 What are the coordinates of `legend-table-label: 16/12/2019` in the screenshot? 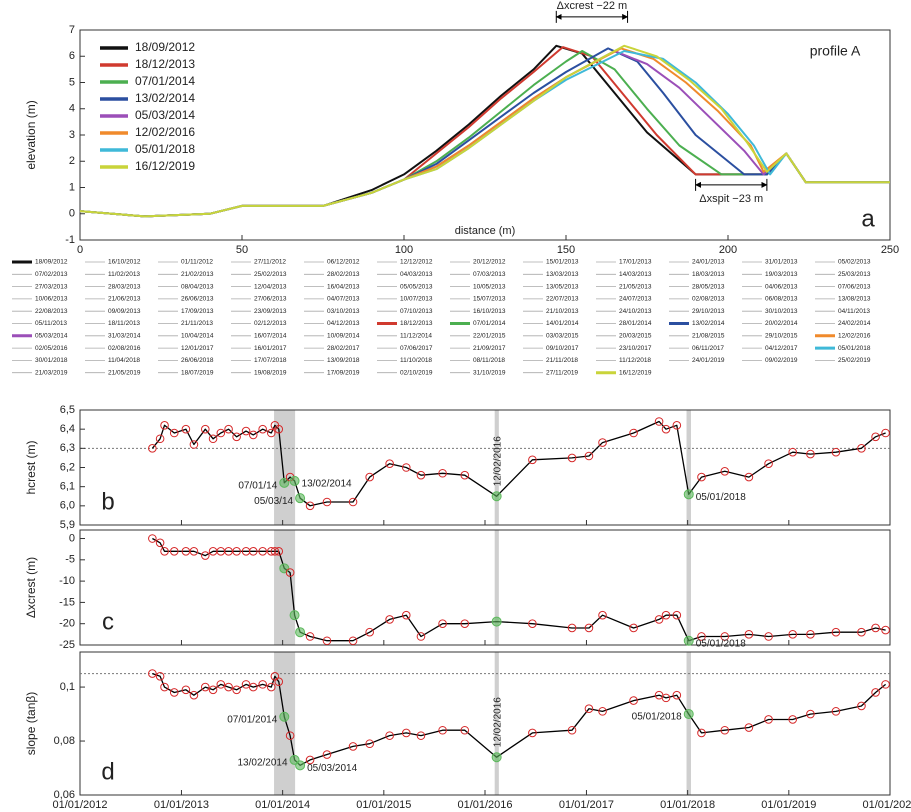 It's located at (635, 372).